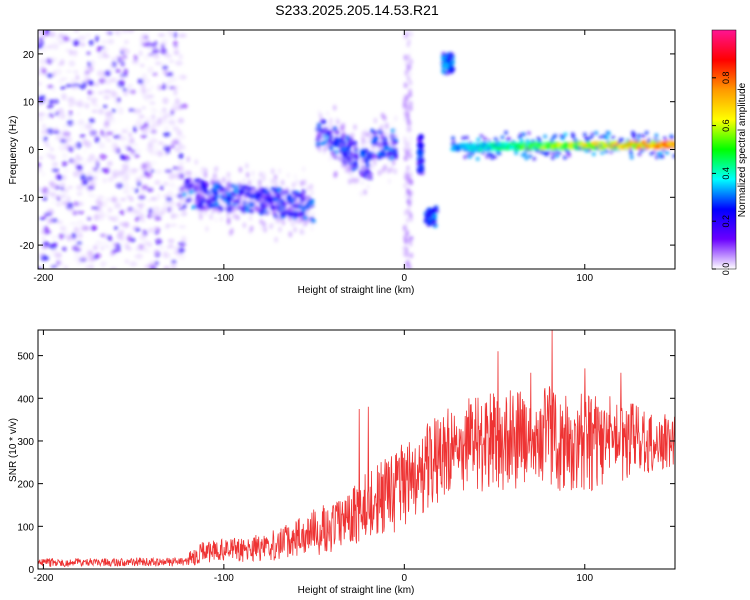 This screenshot has width=750, height=600. I want to click on y-tick-label: 200, so click(25, 485).